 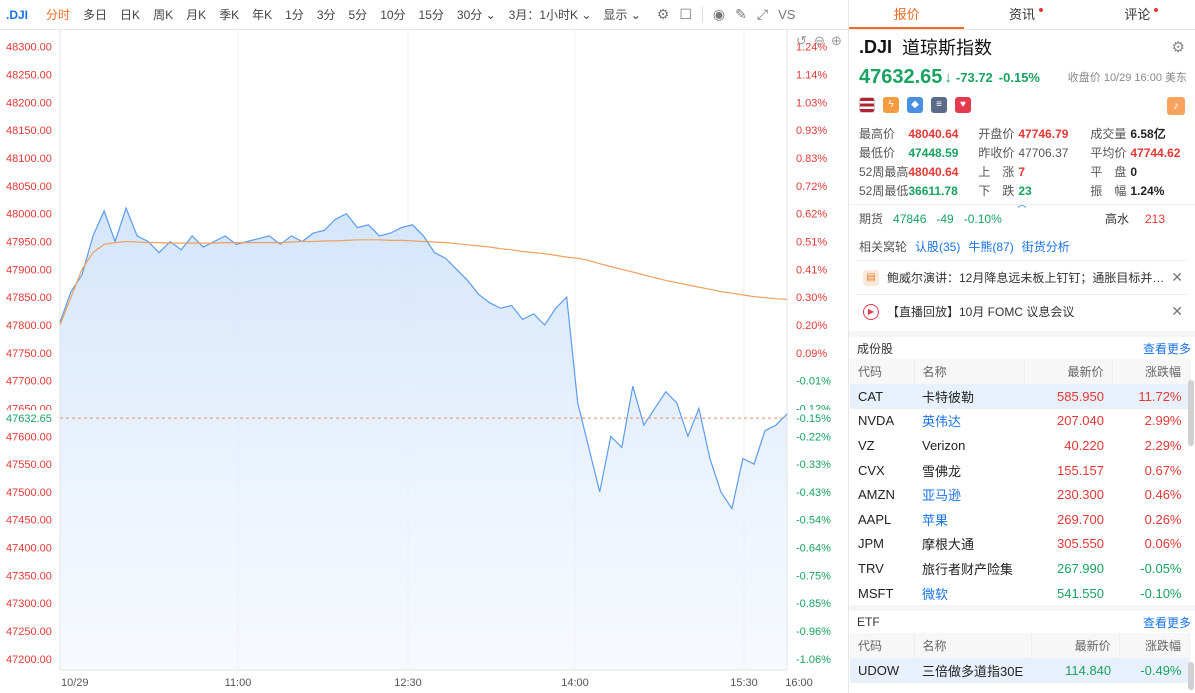 What do you see at coordinates (1163, 421) in the screenshot?
I see `stock-change: 2.99%` at bounding box center [1163, 421].